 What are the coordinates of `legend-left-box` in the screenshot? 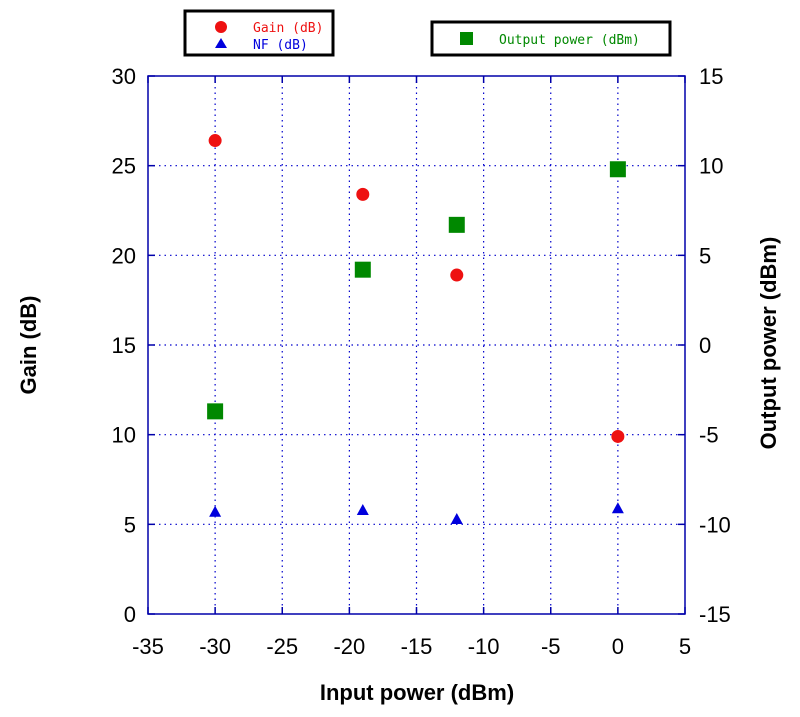 It's located at (259, 33).